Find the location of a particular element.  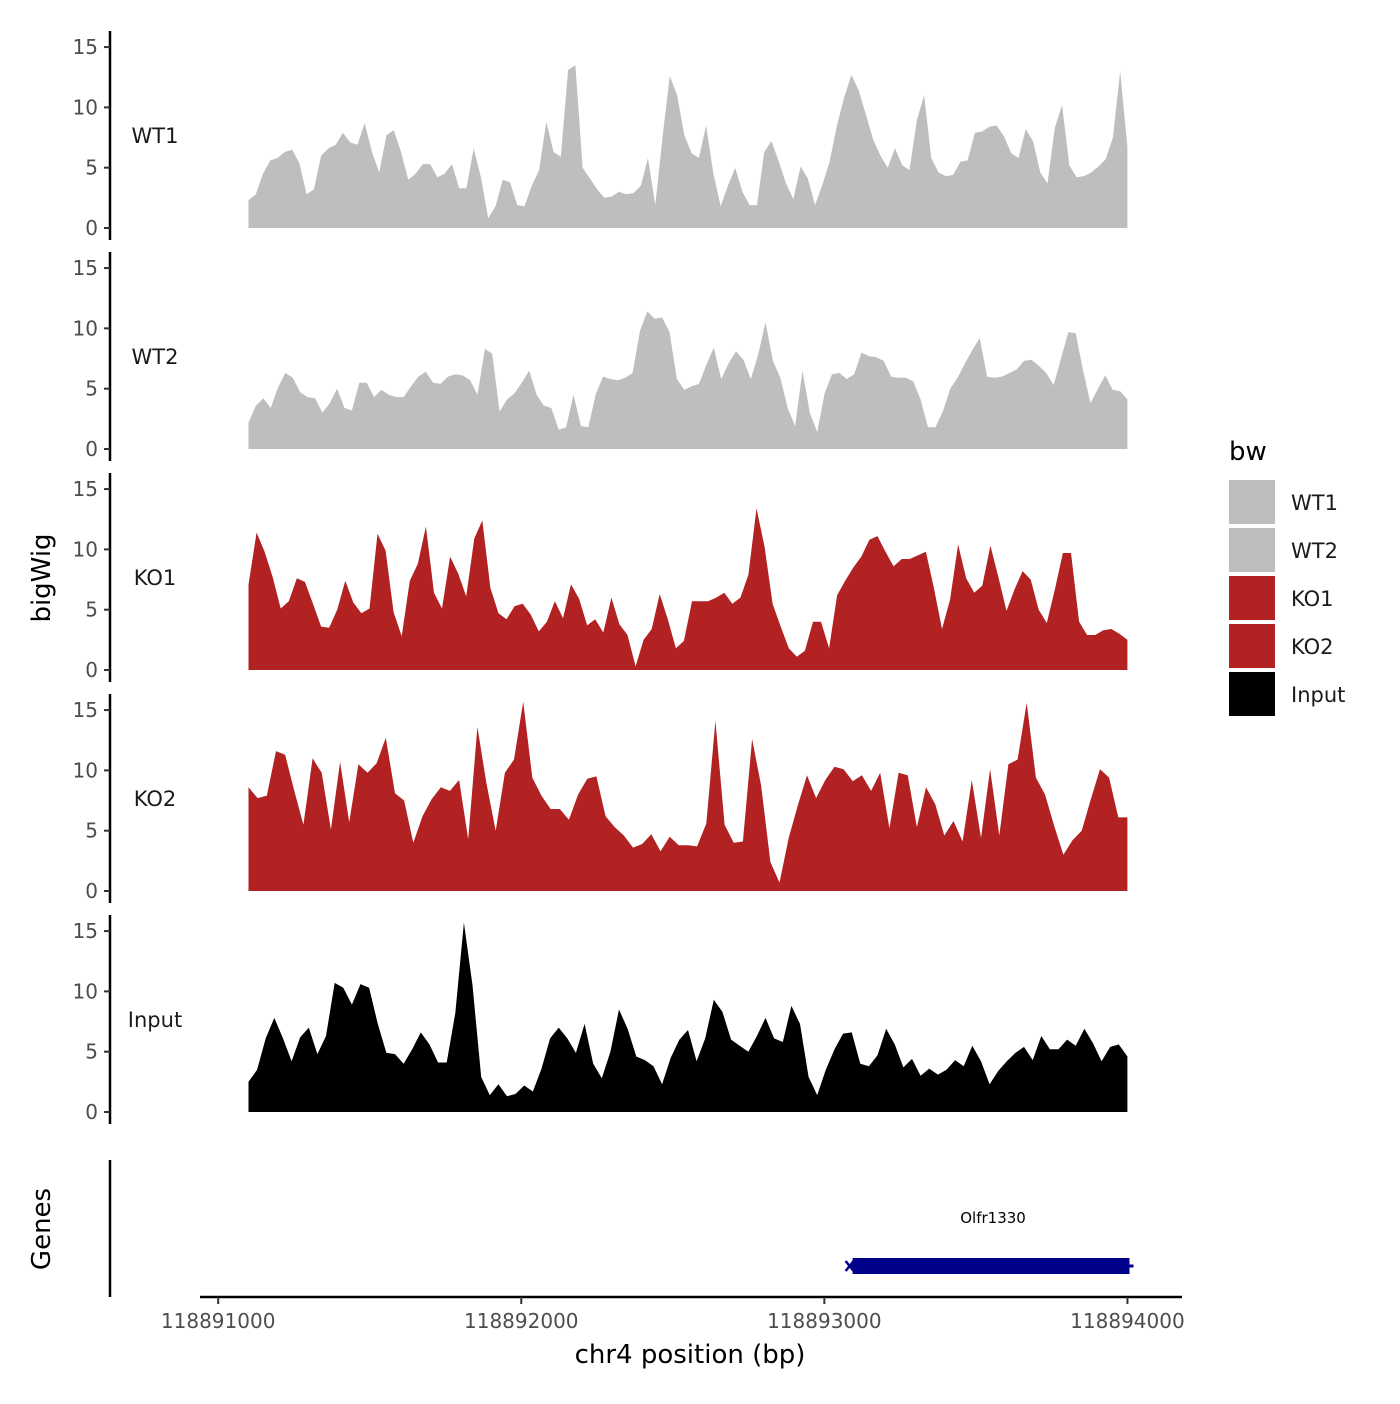

legend-swatch-input is located at coordinates (1252, 694).